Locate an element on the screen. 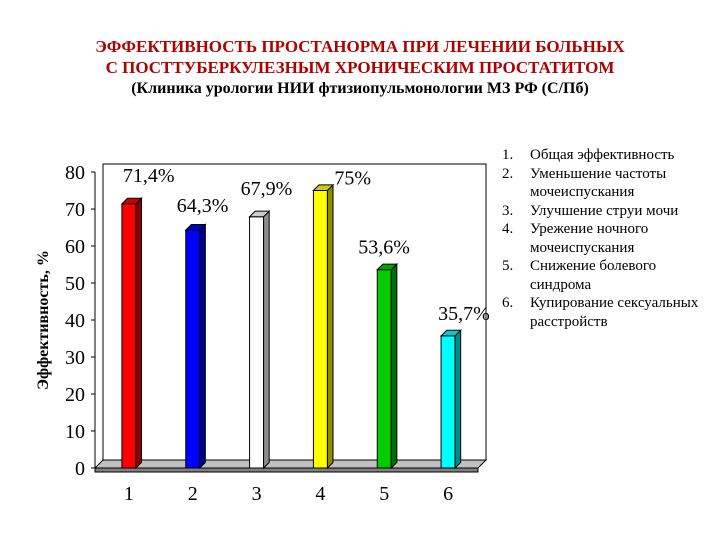 The height and width of the screenshot is (540, 720). plot-floor-edge is located at coordinates (286, 470).